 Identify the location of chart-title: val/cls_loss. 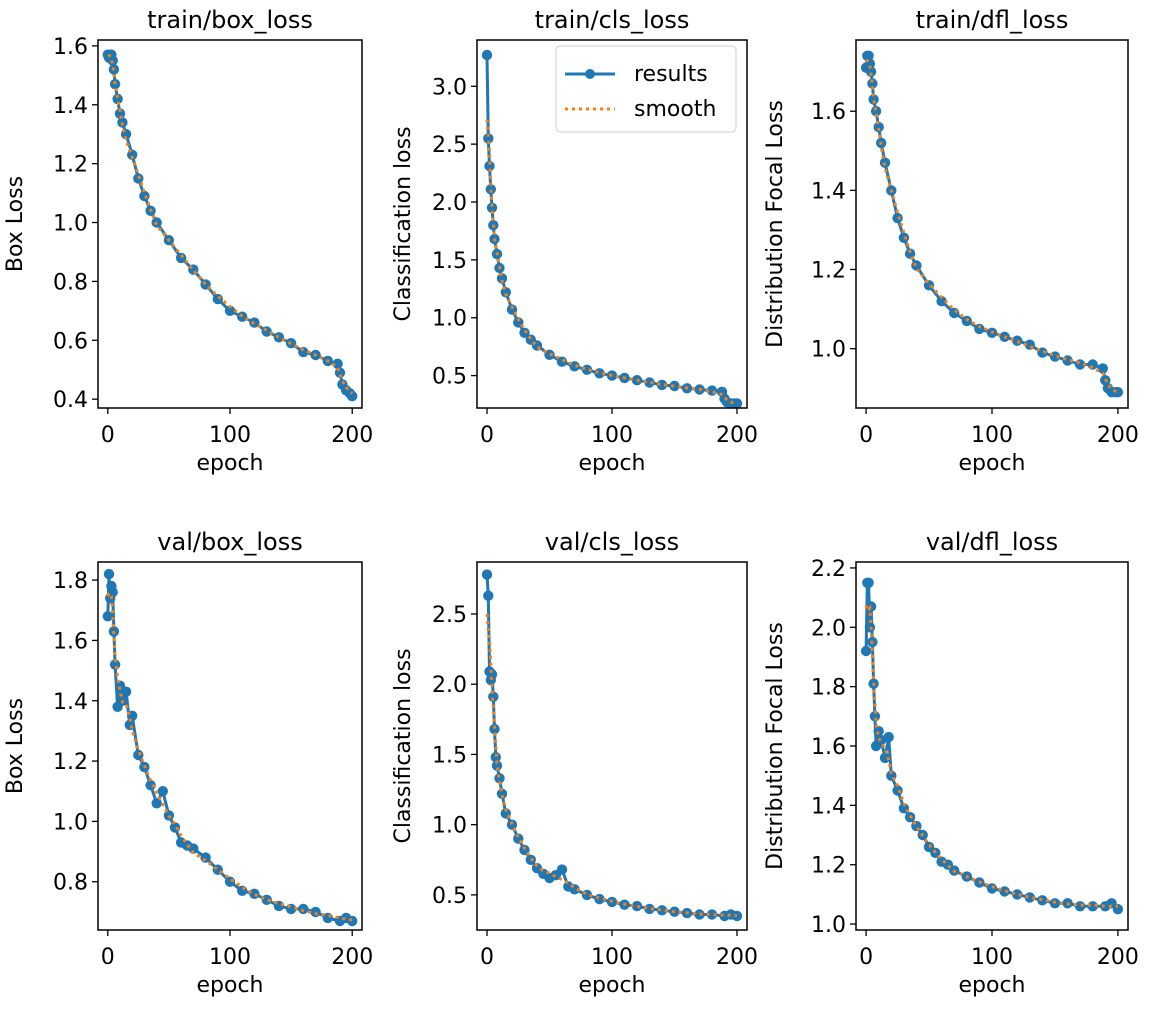
(612, 542).